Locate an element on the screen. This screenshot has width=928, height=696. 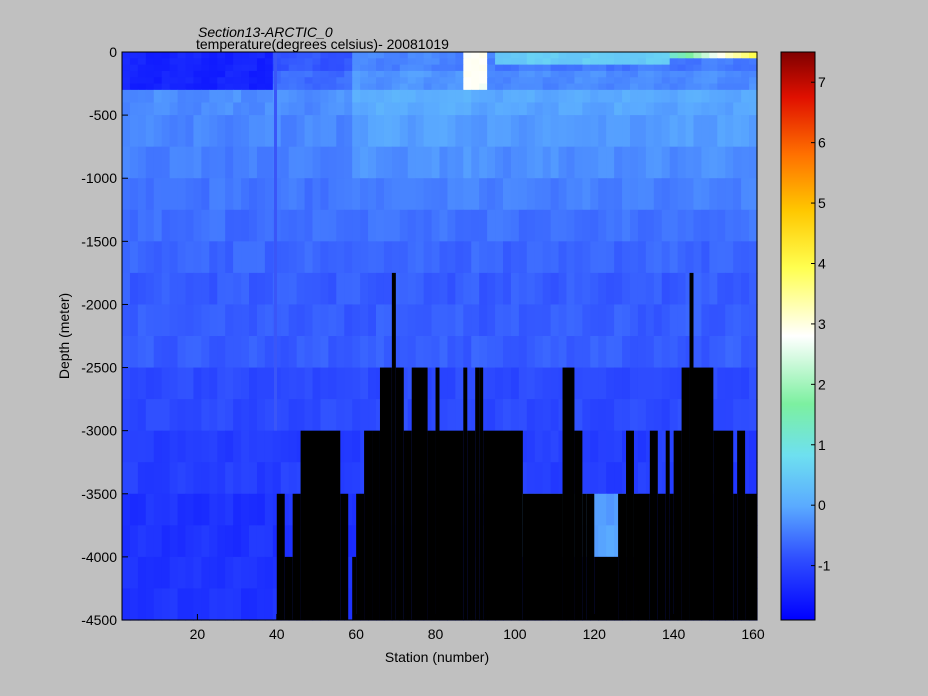
y-tick-label: -500 is located at coordinates (103, 115).